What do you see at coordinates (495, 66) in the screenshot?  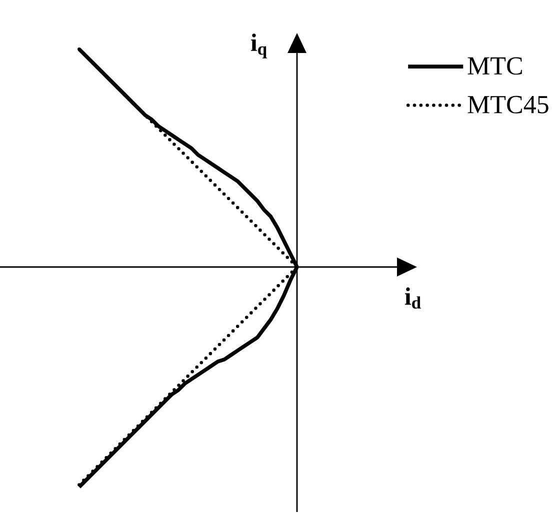 I see `legend-label: MTC` at bounding box center [495, 66].